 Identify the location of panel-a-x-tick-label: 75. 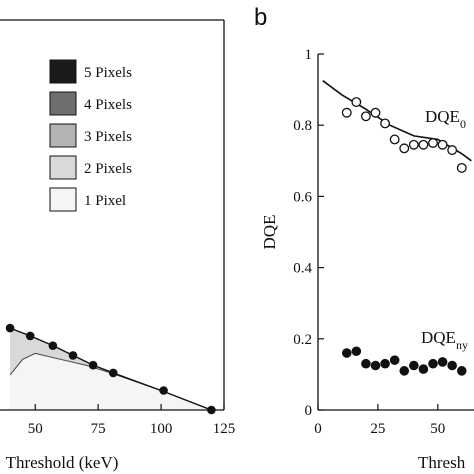
(98, 429).